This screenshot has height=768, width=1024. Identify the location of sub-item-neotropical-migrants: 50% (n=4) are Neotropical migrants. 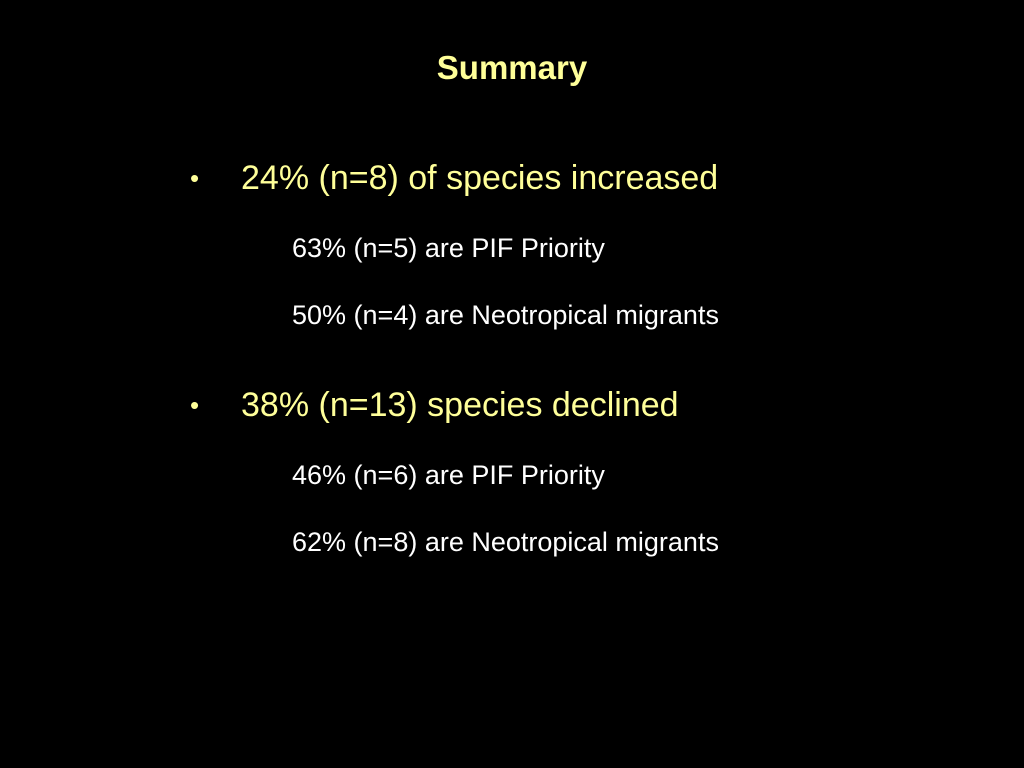
(505, 315).